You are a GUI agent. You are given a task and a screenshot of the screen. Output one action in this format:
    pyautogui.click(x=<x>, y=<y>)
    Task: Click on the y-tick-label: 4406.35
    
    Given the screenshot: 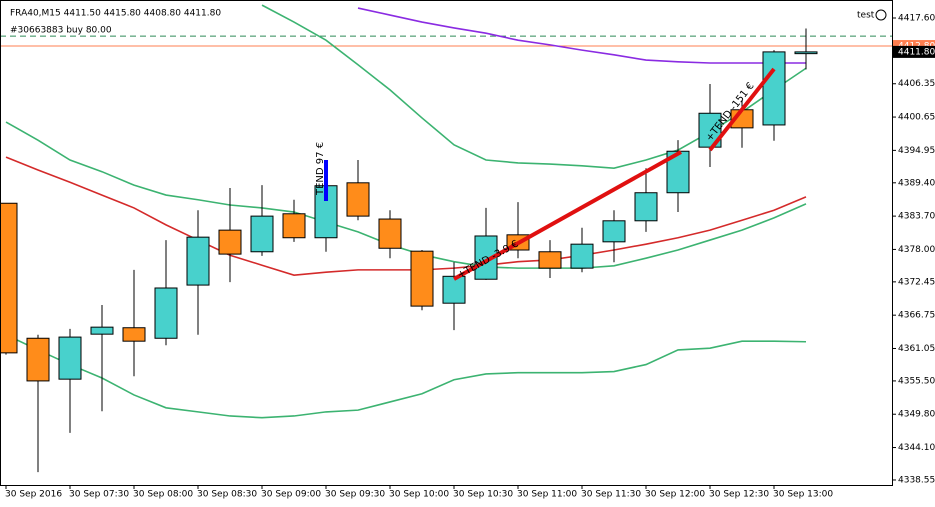 What is the action you would take?
    pyautogui.click(x=916, y=84)
    